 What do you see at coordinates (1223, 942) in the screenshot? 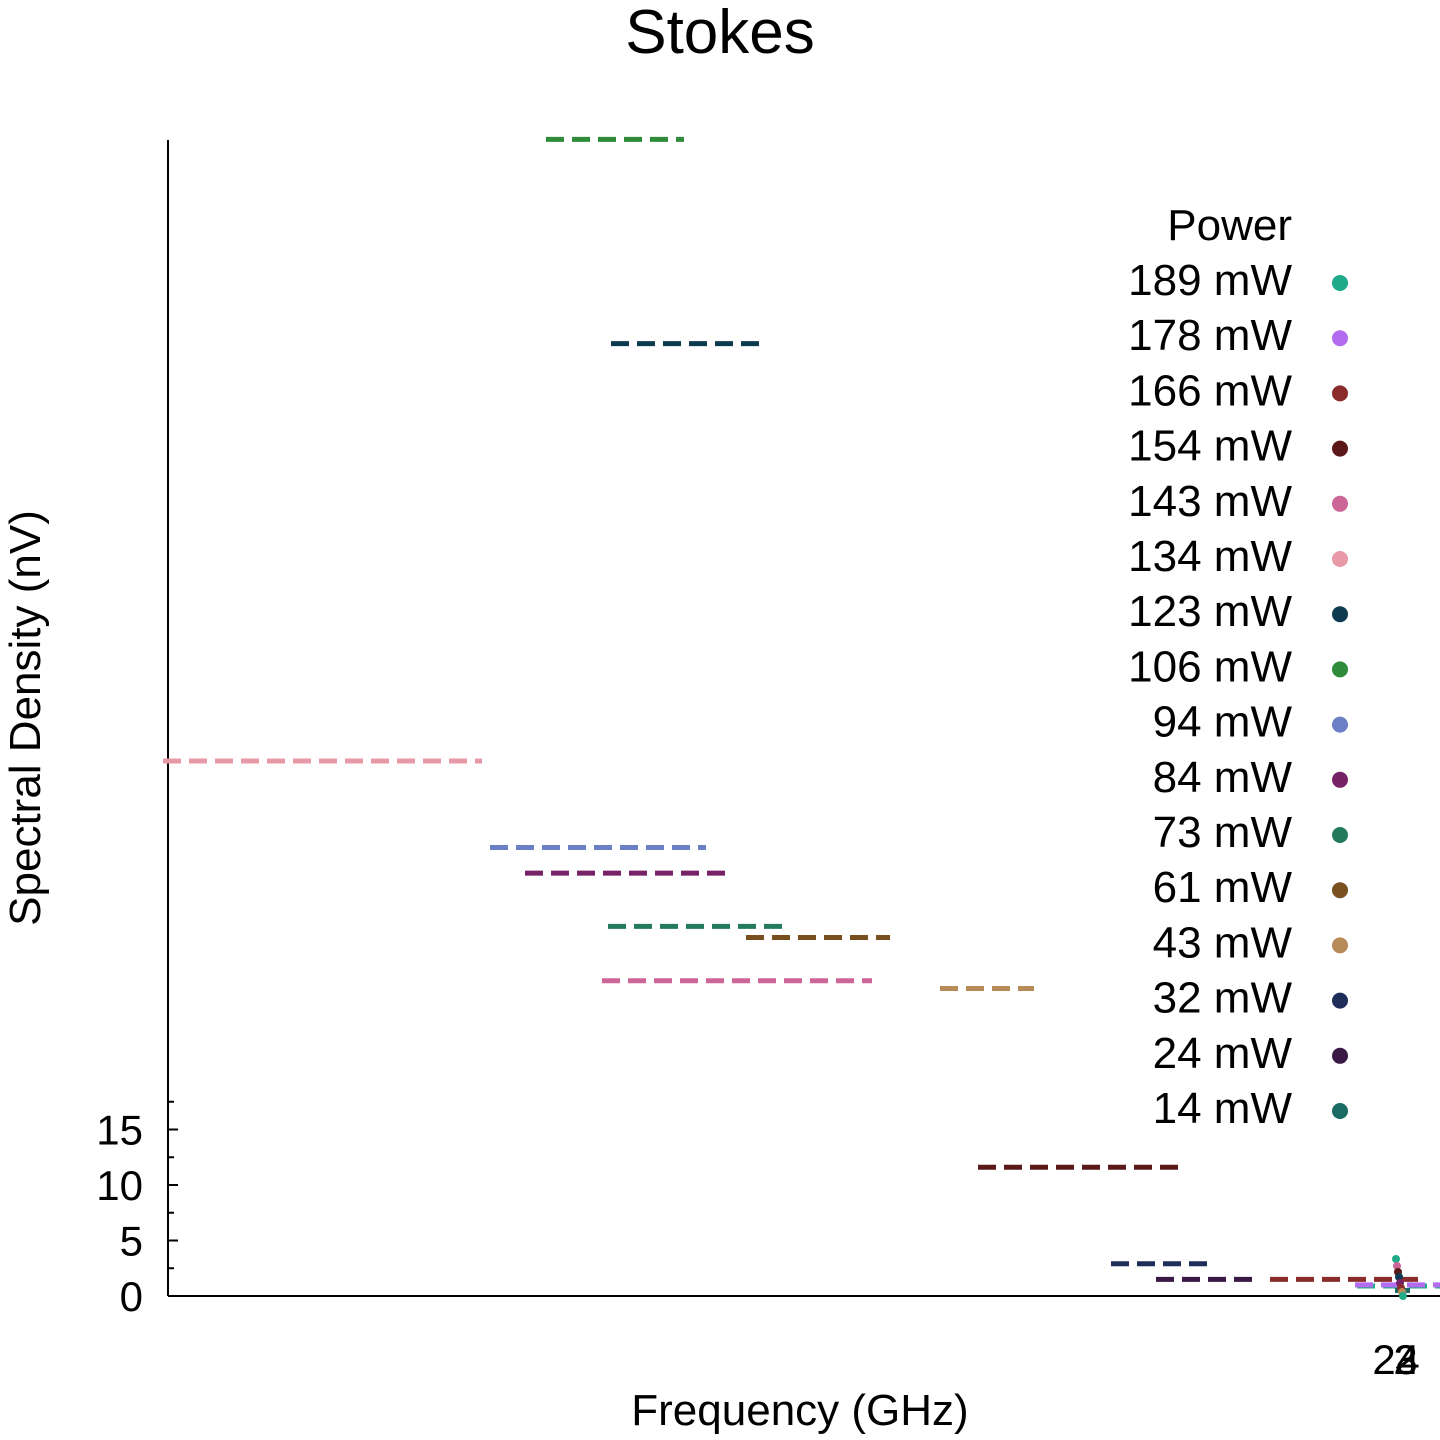
I see `legend-label: 43 mW` at bounding box center [1223, 942].